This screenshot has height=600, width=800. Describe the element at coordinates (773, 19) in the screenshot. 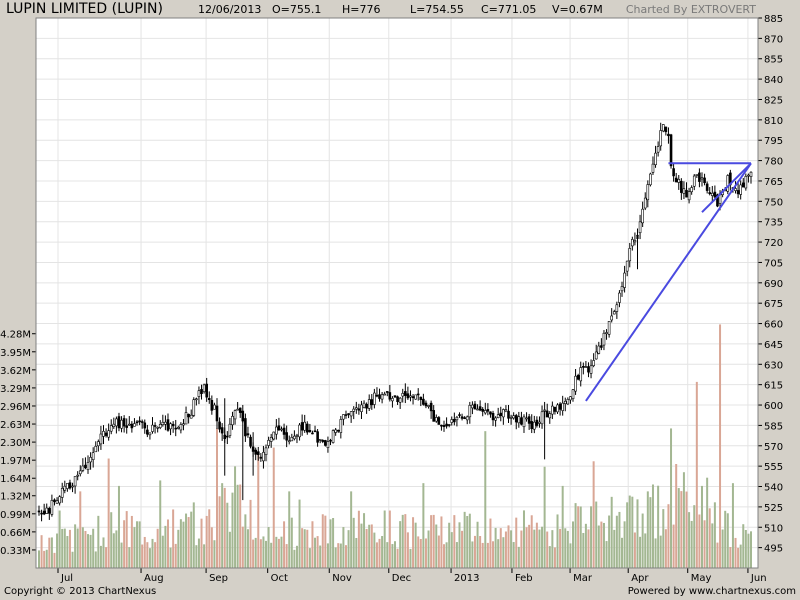

I see `price-tick-label: 885` at that location.